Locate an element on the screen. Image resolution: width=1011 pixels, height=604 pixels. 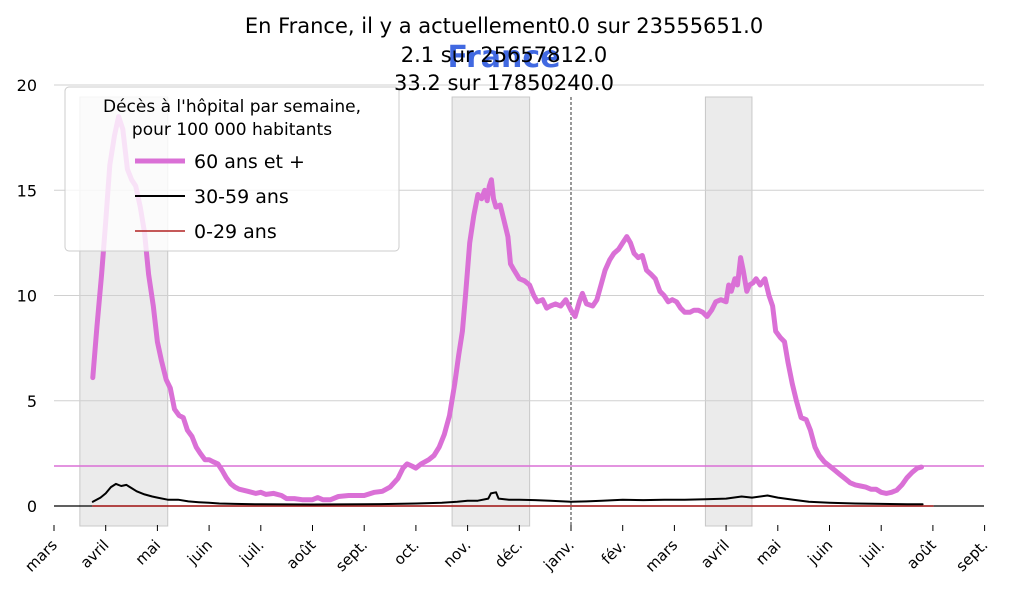
y-tick-label-15: 15 is located at coordinates (27, 190).